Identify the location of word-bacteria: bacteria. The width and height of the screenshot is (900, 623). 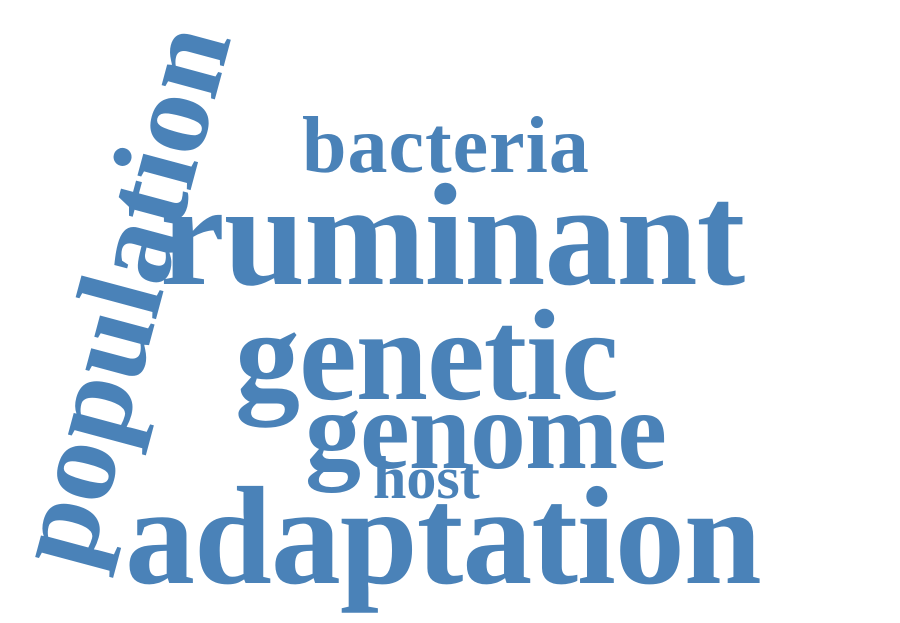
(446, 146).